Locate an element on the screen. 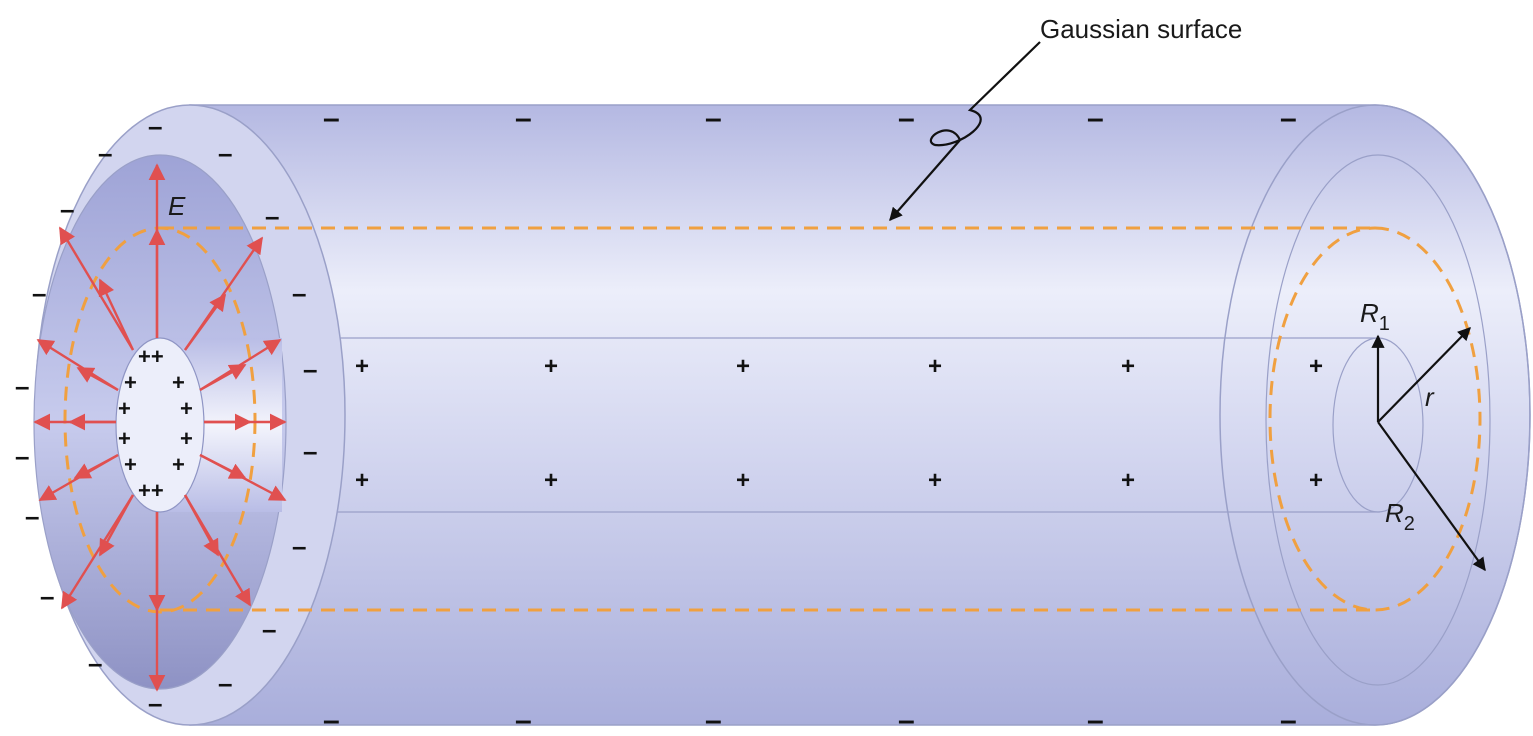 This screenshot has height=736, width=1533. r2-arrow is located at coordinates (1431, 496).